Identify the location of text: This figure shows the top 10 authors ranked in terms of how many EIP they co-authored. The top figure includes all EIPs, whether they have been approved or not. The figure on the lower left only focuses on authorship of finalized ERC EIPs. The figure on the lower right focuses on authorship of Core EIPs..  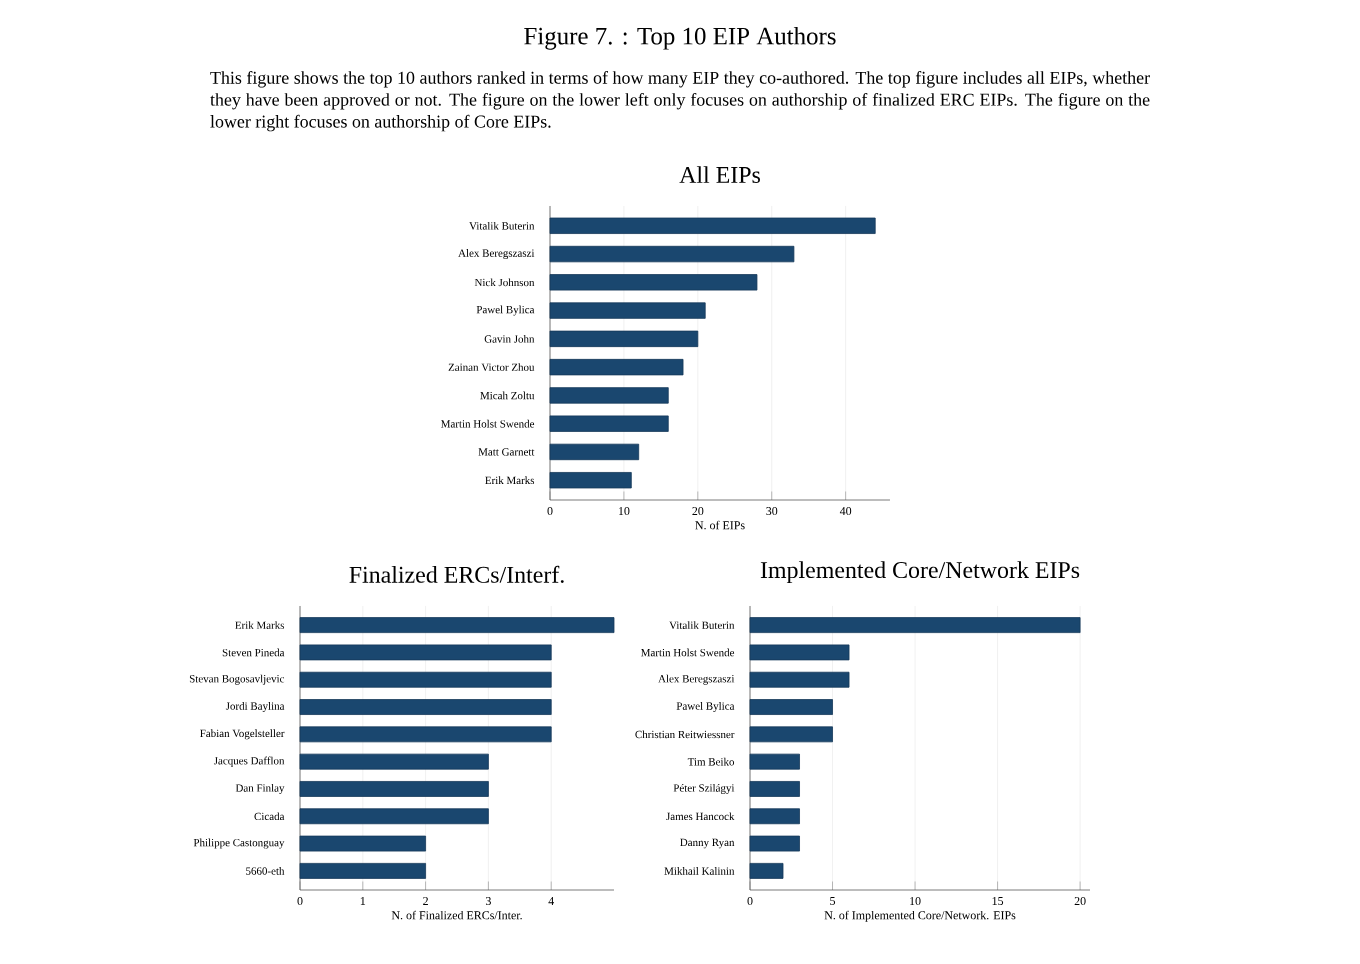
(680, 101).